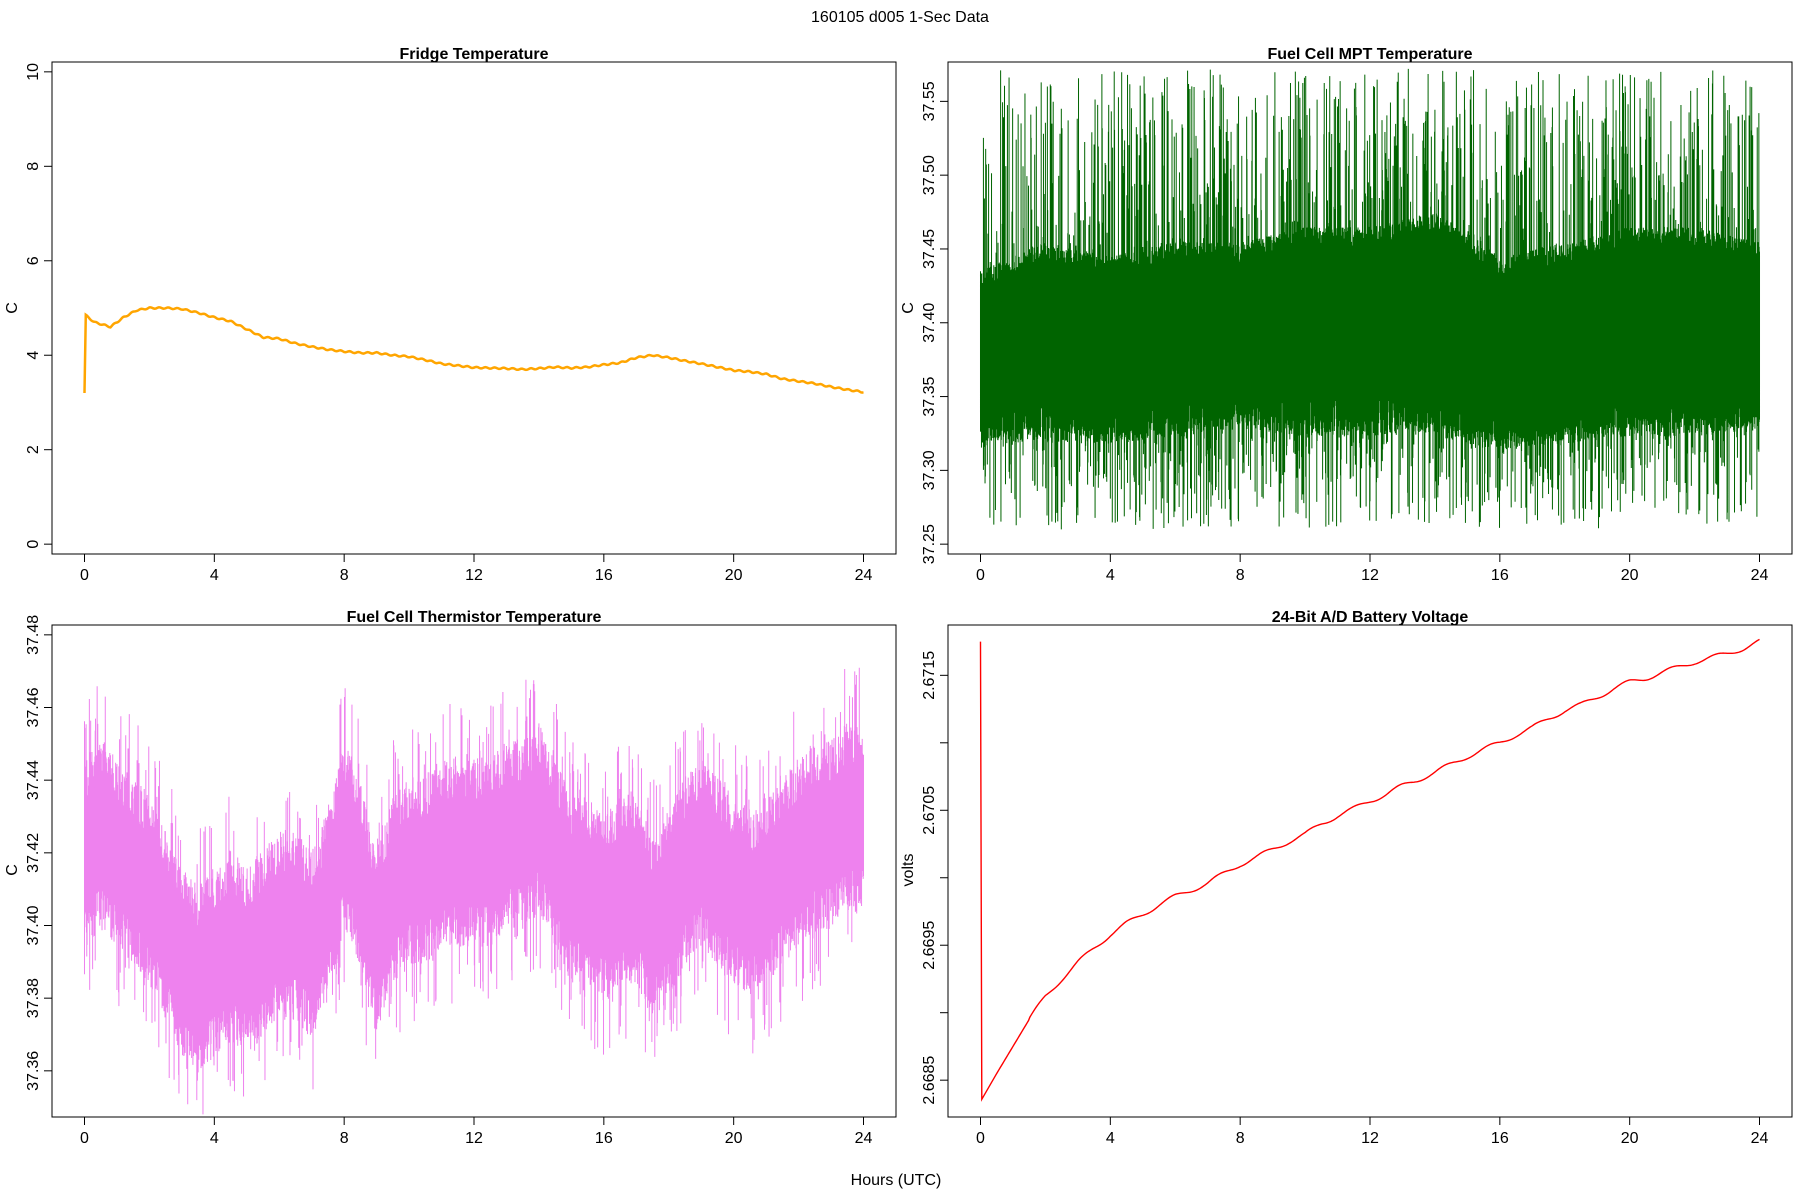  Describe the element at coordinates (33, 635) in the screenshot. I see `y-tick-label: 37.48` at that location.